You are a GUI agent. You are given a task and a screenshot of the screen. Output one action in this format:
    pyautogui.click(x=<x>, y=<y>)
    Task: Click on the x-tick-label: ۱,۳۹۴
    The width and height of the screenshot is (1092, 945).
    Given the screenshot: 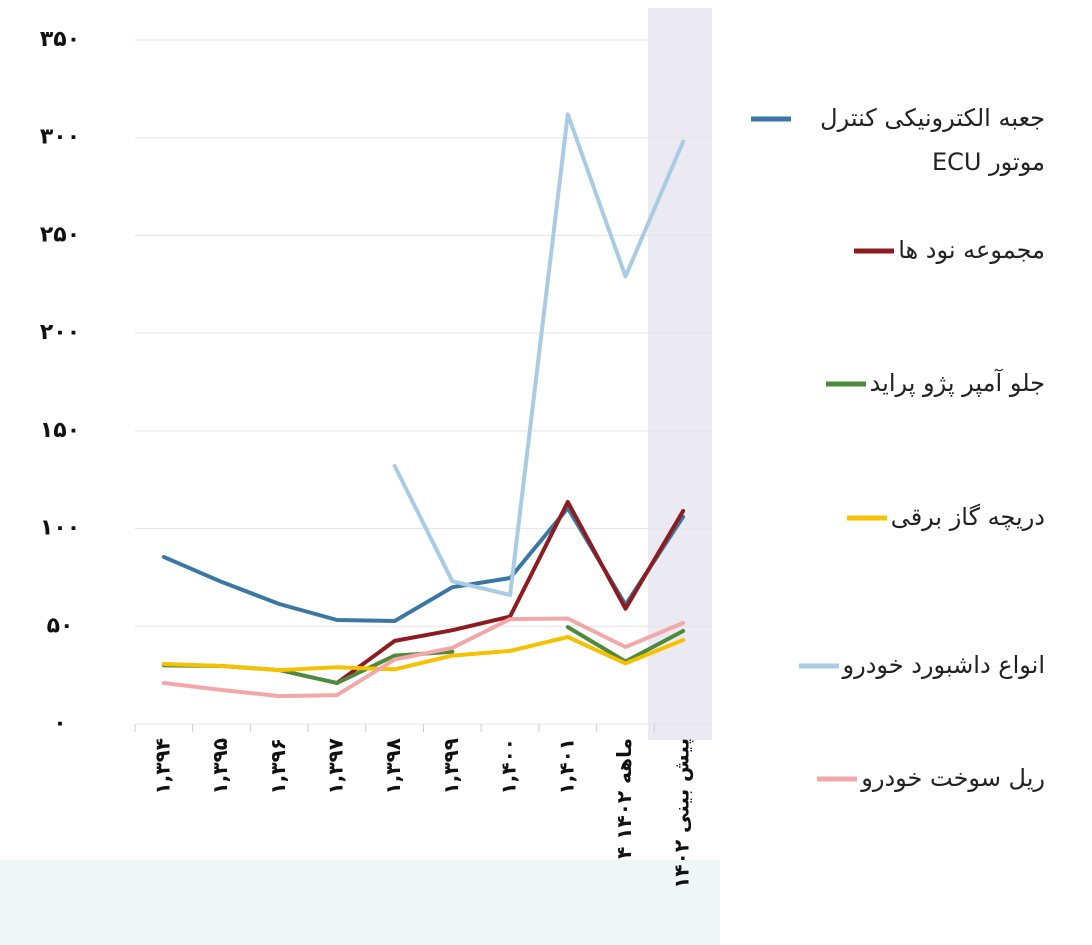 What is the action you would take?
    pyautogui.click(x=162, y=766)
    